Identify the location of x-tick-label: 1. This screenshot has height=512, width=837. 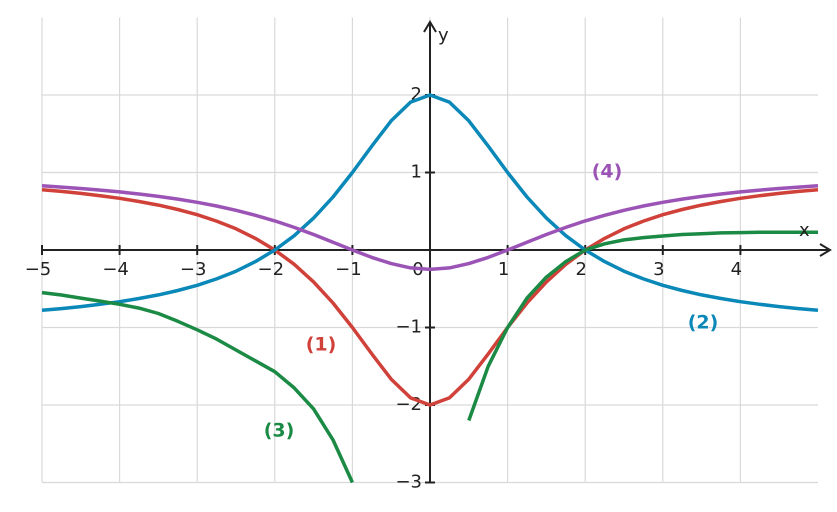
(503, 269).